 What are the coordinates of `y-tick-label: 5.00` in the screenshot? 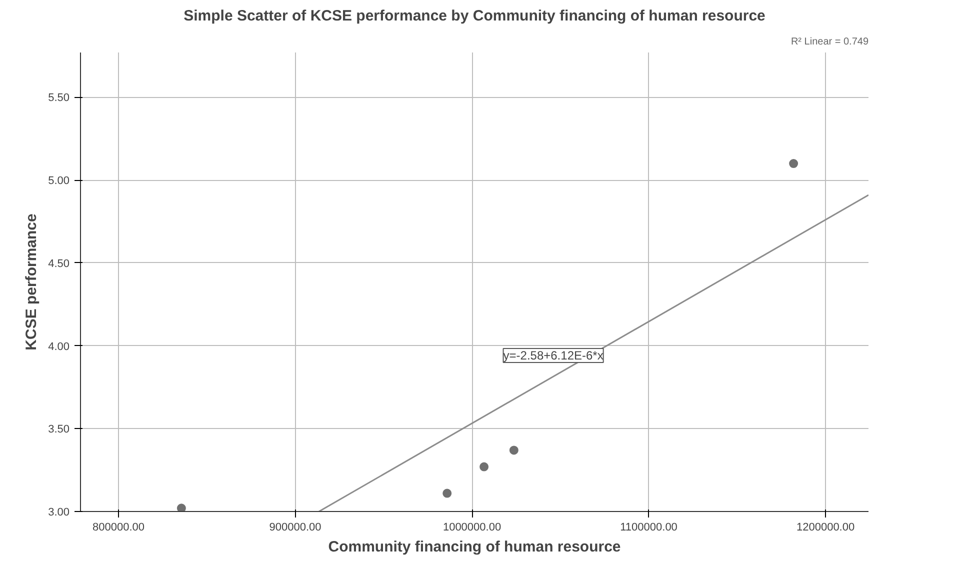 It's located at (59, 181).